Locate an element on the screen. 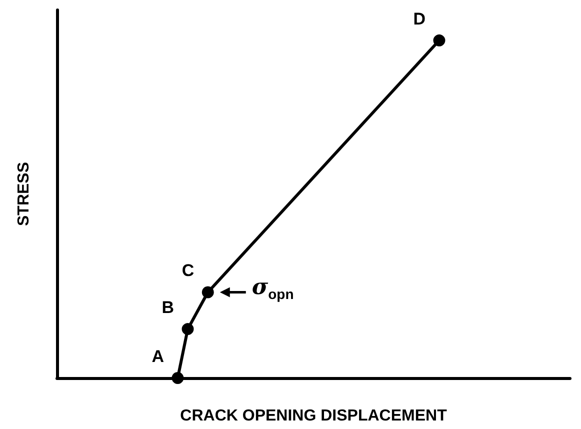 The width and height of the screenshot is (581, 429). y-axis-title: STRESS is located at coordinates (24, 194).